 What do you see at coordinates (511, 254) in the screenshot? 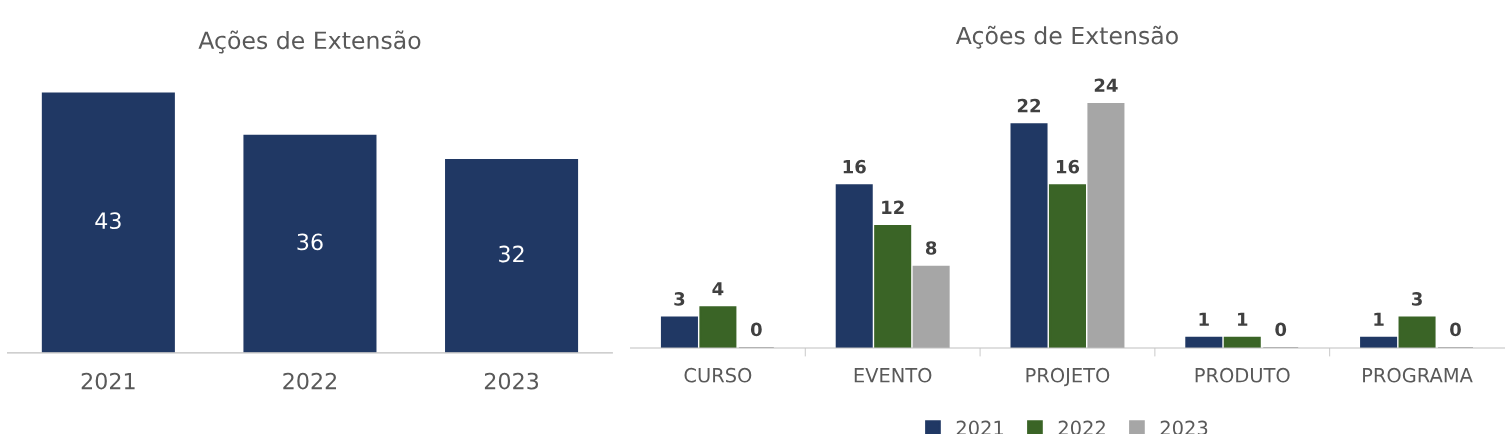
I see `data-label: 32` at bounding box center [511, 254].